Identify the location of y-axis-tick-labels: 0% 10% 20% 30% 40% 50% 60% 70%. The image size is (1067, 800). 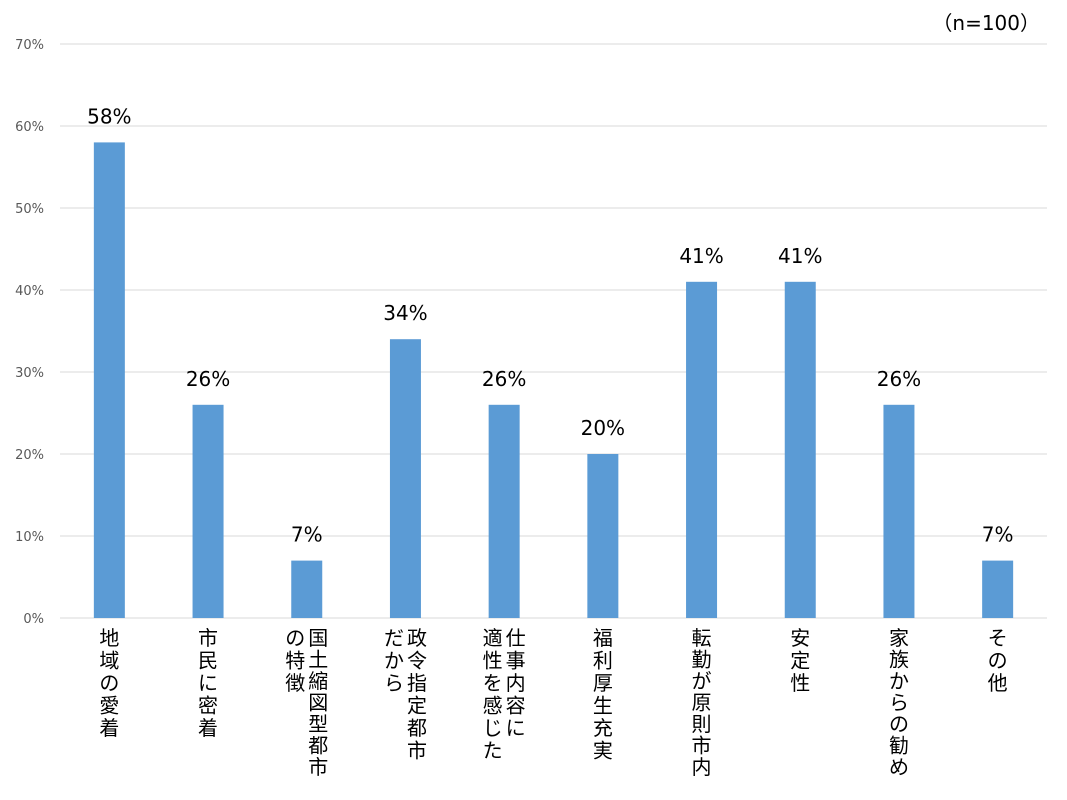
(29, 332).